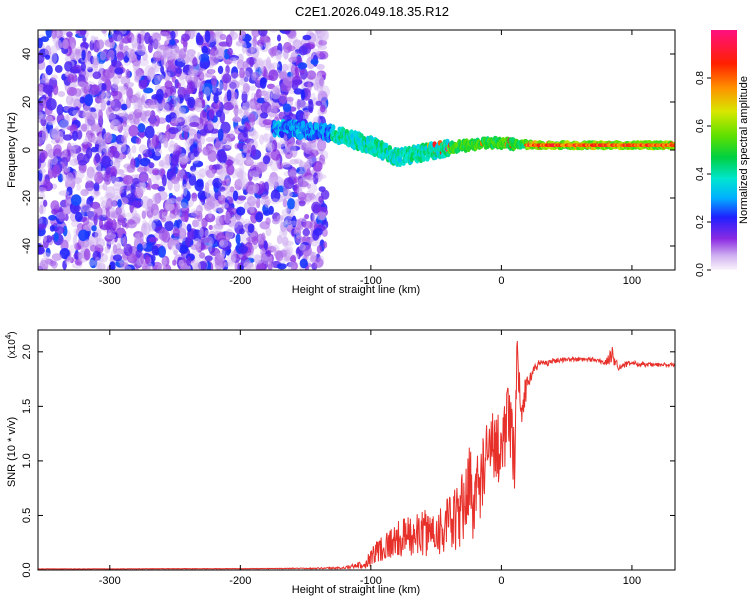  What do you see at coordinates (8, 336) in the screenshot?
I see `snr-scale-exp: 4` at bounding box center [8, 336].